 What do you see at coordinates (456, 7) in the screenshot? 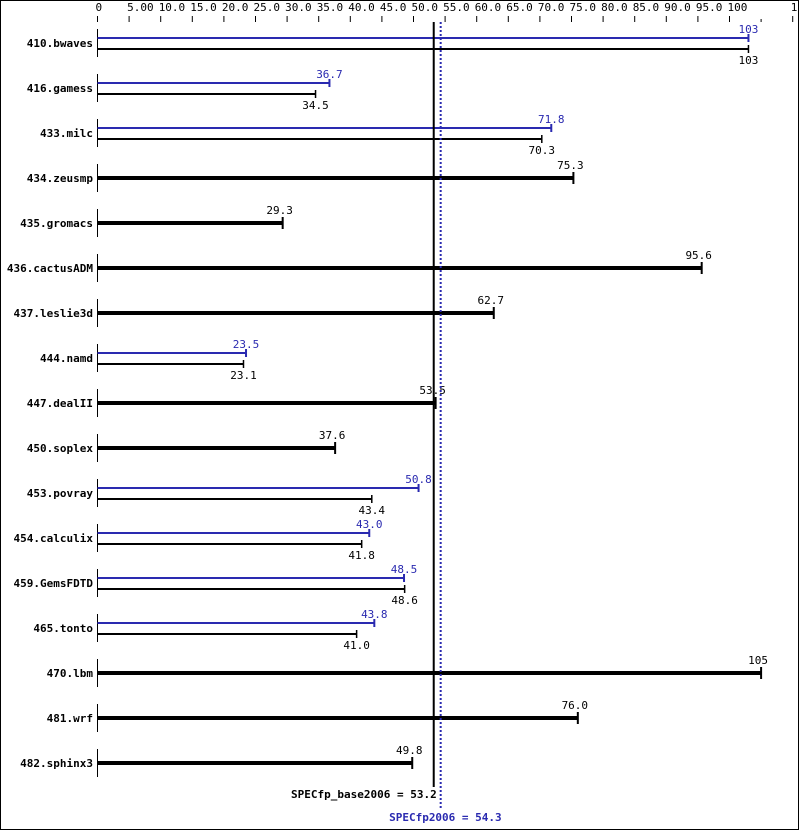
I see `x-tick-label: 55.0` at bounding box center [456, 7].